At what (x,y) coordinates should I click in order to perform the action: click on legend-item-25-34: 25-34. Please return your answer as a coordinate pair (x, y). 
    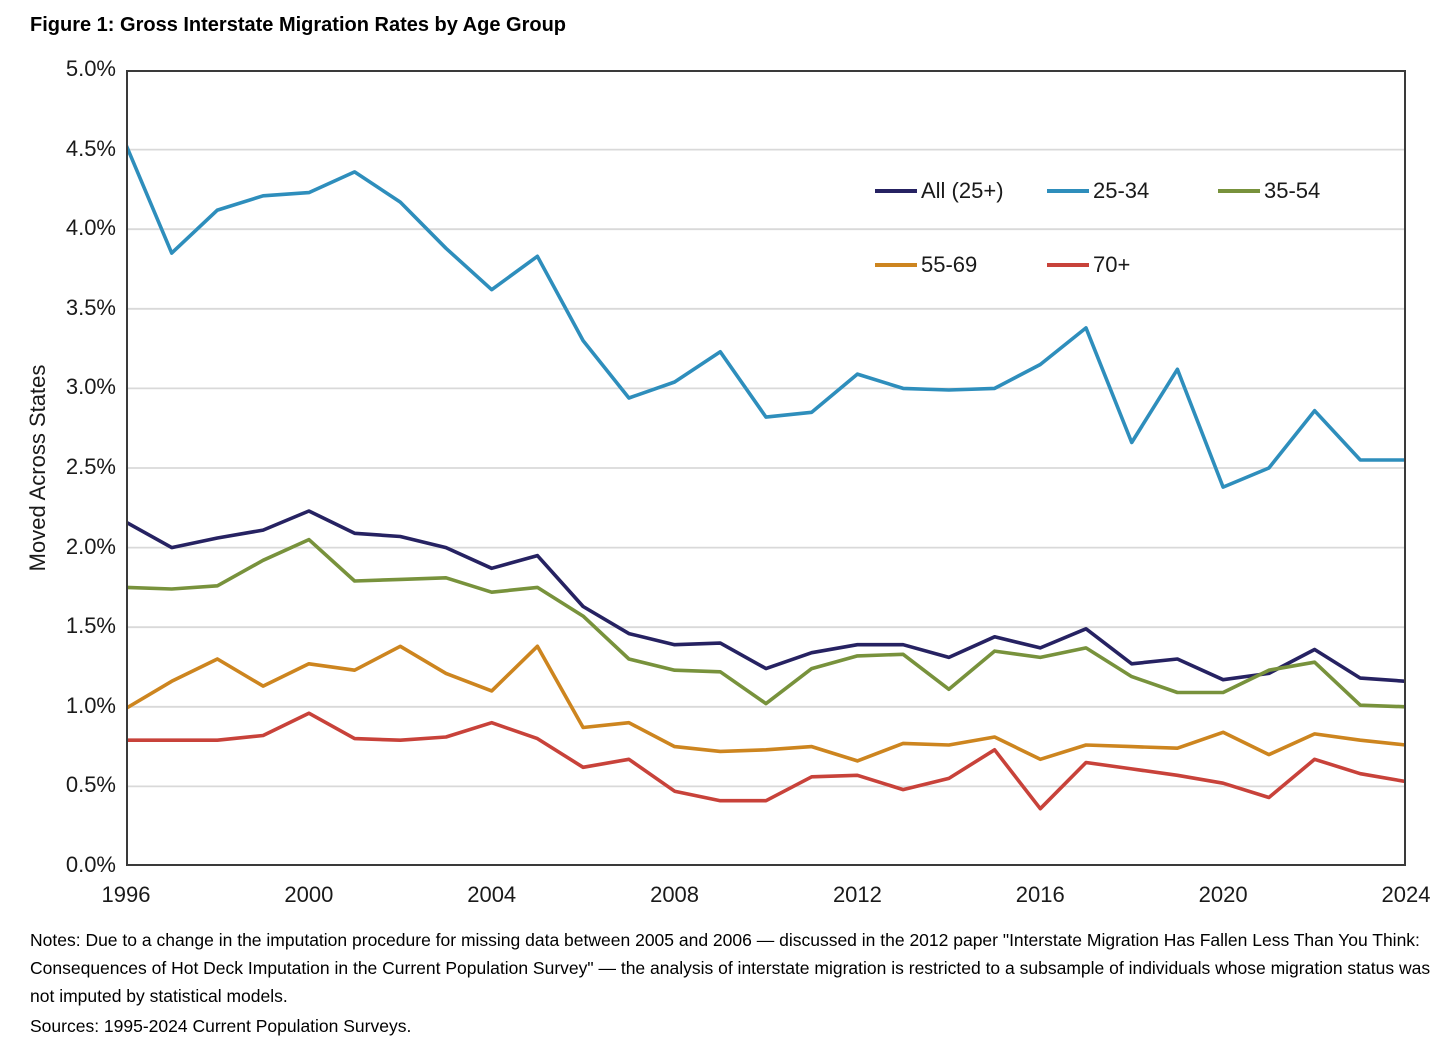
    Looking at the image, I should click on (1098, 191).